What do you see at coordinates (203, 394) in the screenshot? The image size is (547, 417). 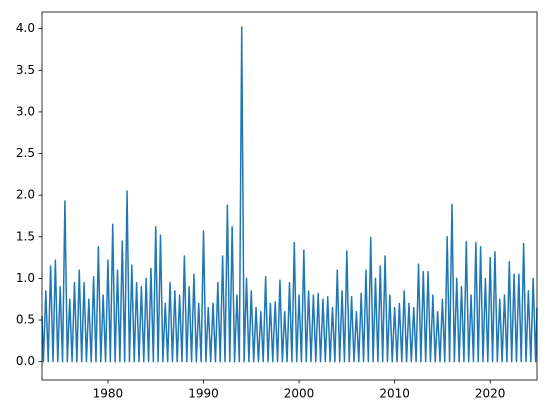 I see `x-tick-label: 1990` at bounding box center [203, 394].